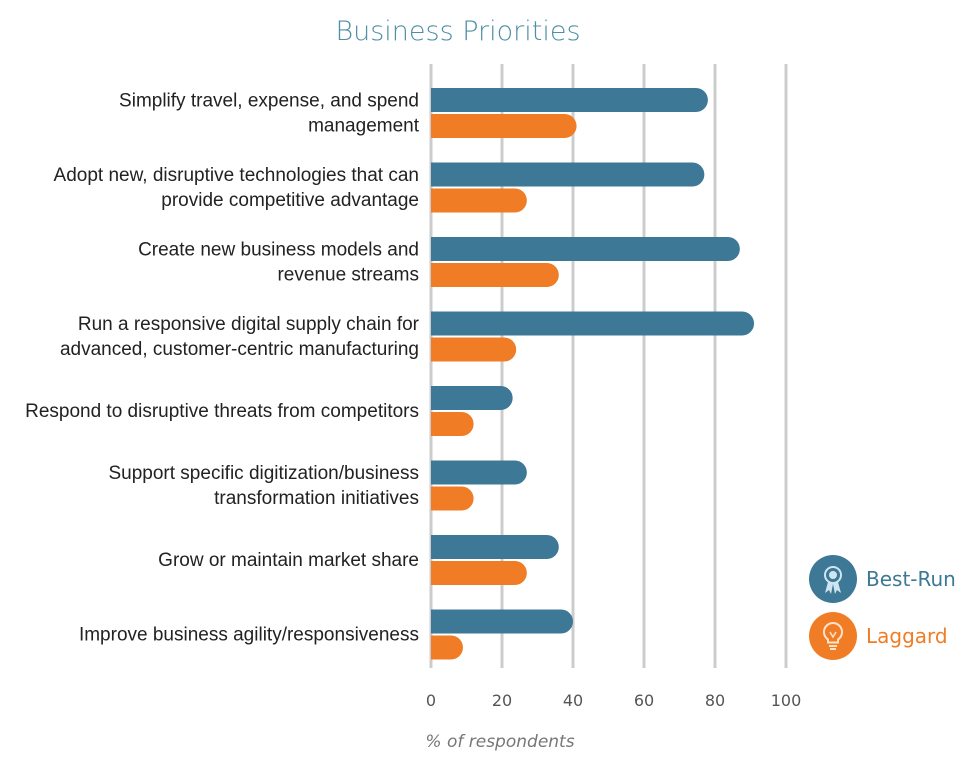  What do you see at coordinates (290, 200) in the screenshot?
I see `category-label: provide competitive advantage` at bounding box center [290, 200].